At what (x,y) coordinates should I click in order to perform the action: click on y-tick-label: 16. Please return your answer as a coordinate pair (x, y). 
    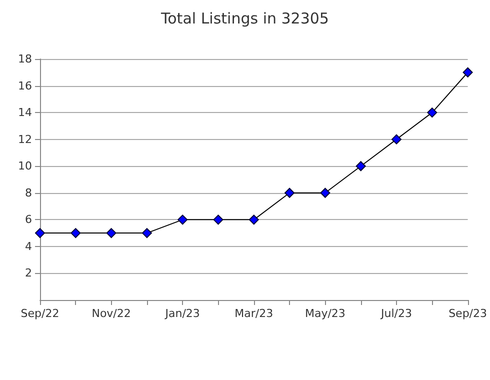
    Looking at the image, I should click on (25, 85).